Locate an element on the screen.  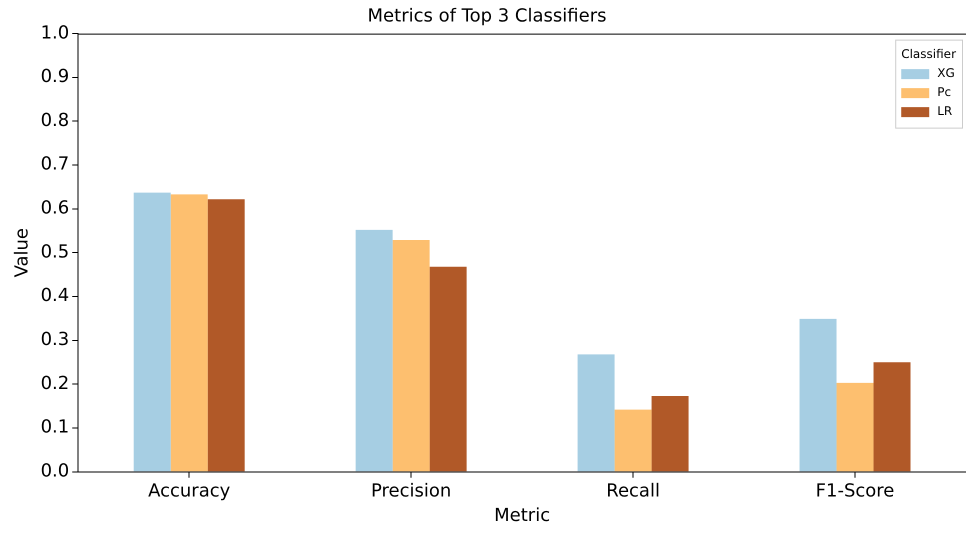
y-tick-label: 0.0 is located at coordinates (55, 471).